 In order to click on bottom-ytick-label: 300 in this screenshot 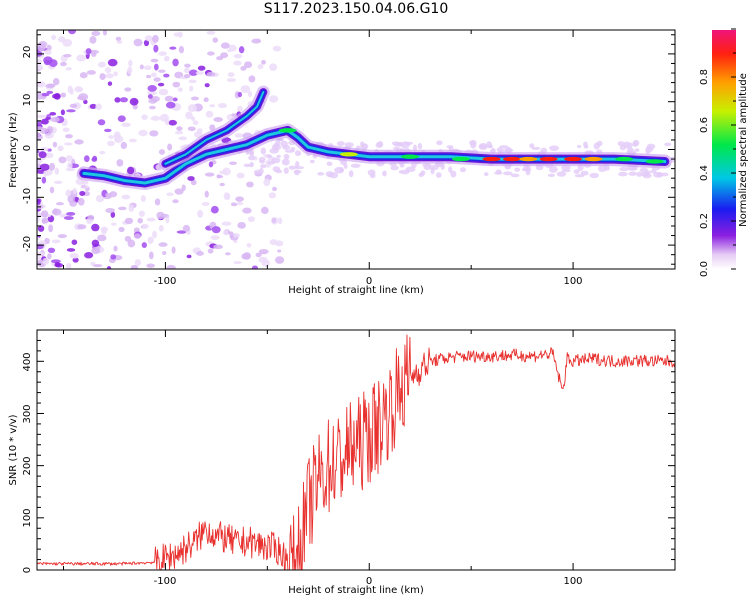, I will do `click(27, 413)`.